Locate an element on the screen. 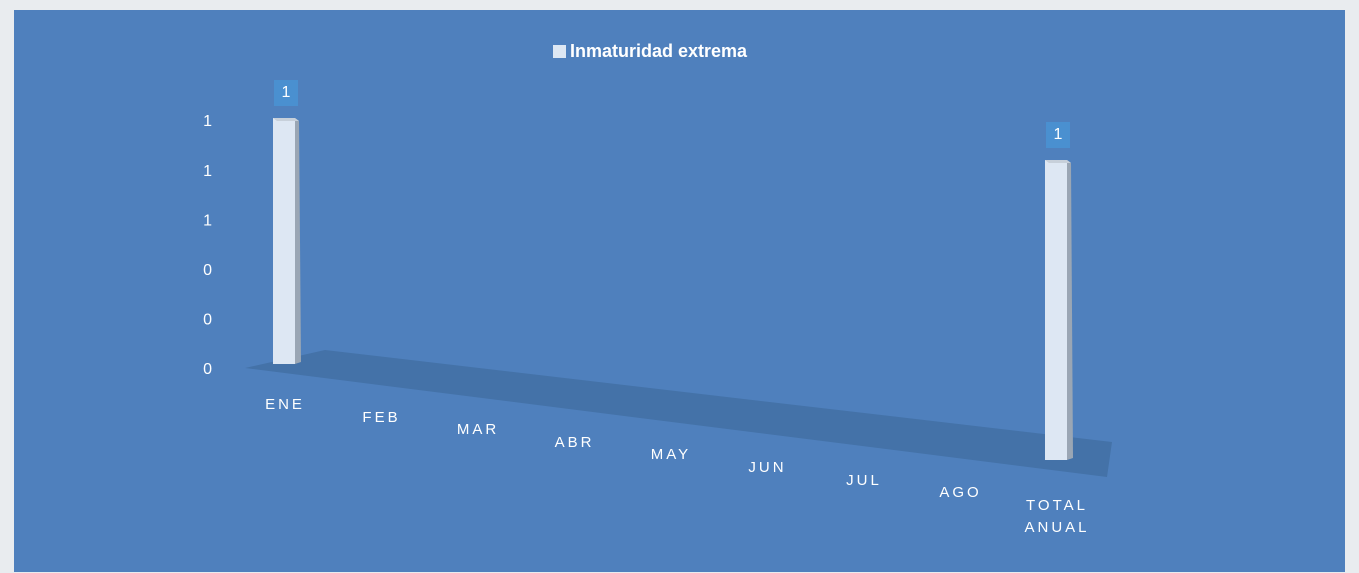 The height and width of the screenshot is (573, 1359). x-tick-label: JUN is located at coordinates (767, 467).